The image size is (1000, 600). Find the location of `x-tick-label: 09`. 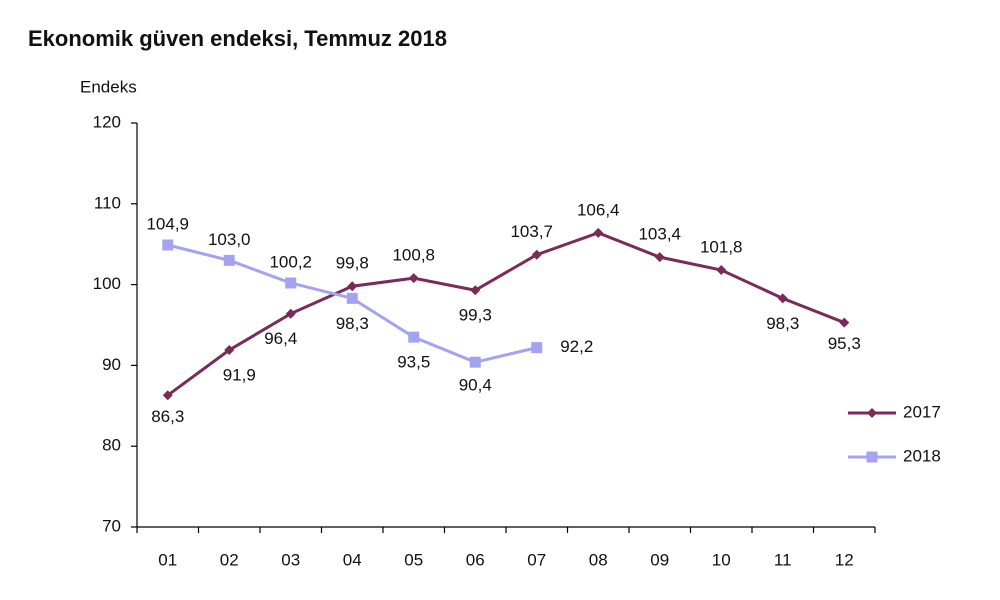

x-tick-label: 09 is located at coordinates (659, 559).